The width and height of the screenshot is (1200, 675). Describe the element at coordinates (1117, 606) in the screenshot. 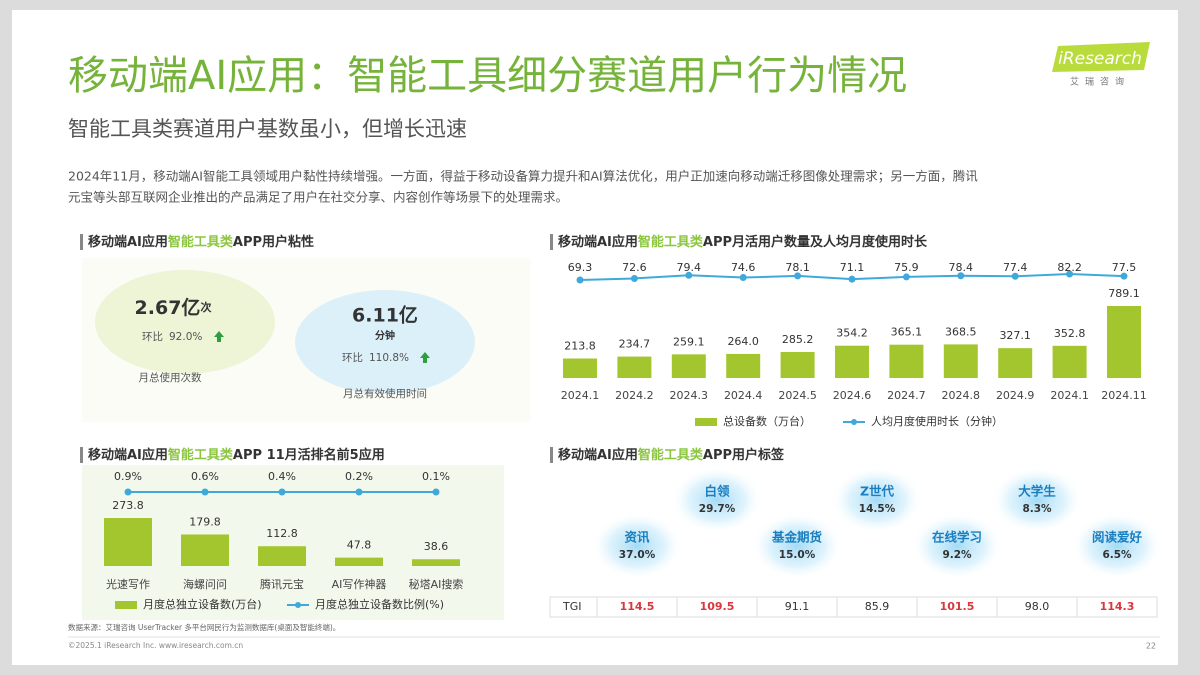

I see `tgi-value: 114.3` at that location.